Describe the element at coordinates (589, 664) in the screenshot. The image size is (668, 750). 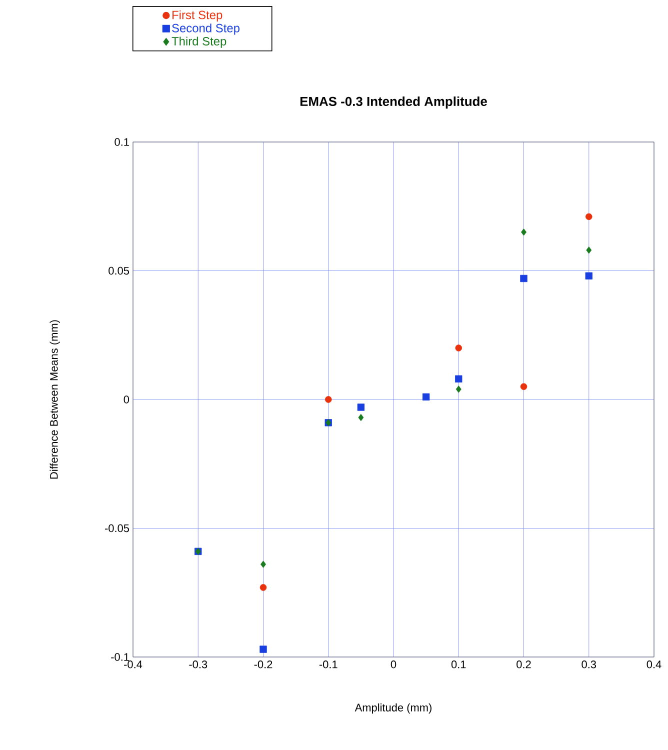
I see `x-tick-label: 0.3` at that location.